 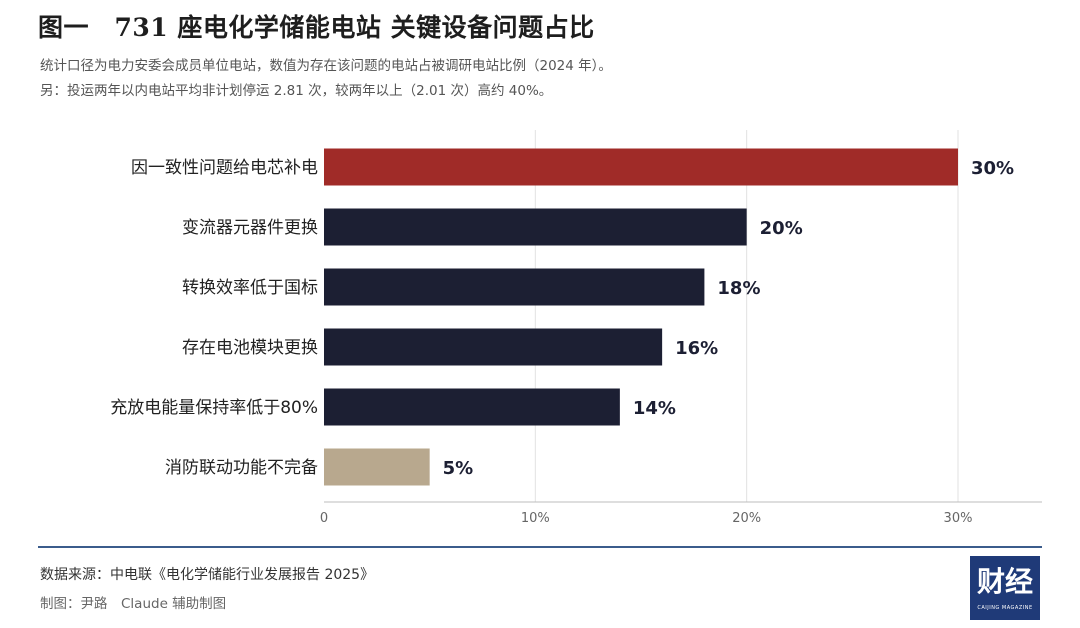 I want to click on caijing-logo: 财经 CAIJING MAGAZINE, so click(x=1005, y=588).